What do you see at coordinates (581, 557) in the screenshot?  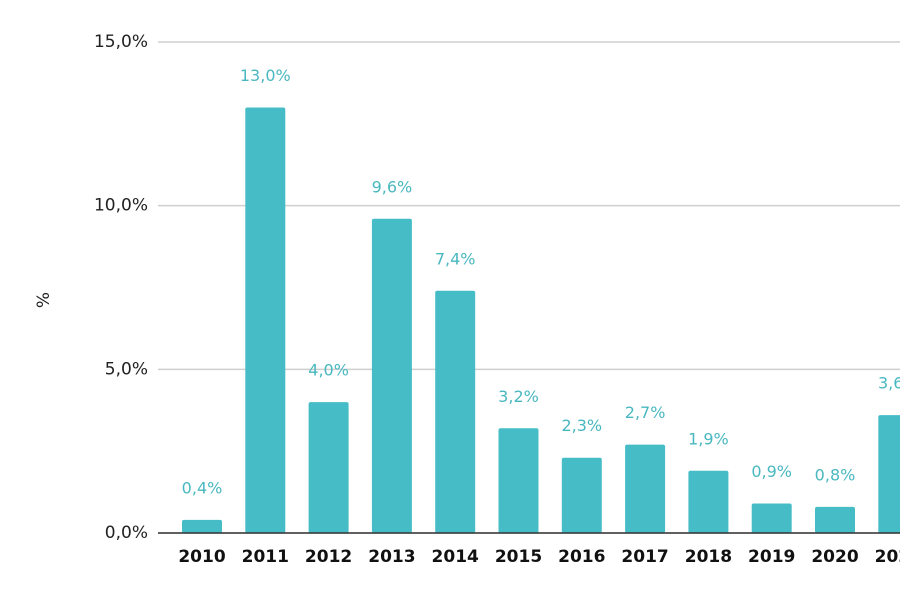 I see `x-tick-label: 2016` at bounding box center [581, 557].